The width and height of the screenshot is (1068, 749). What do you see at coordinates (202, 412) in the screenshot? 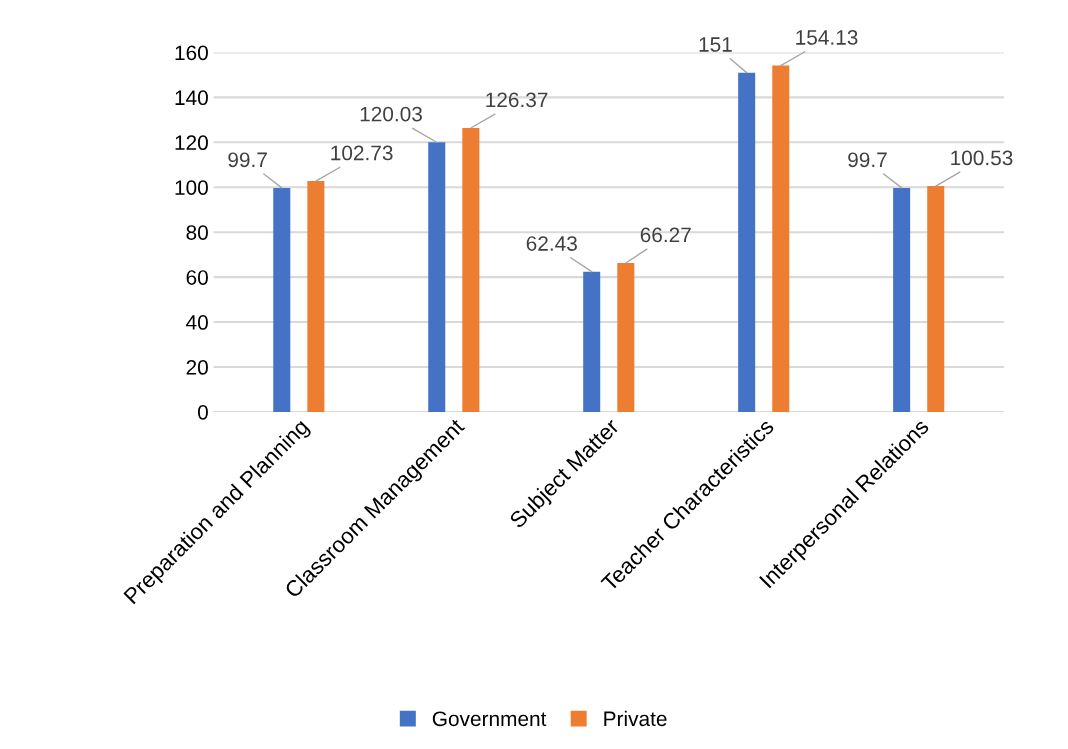
I see `y-tick-label: 0` at bounding box center [202, 412].